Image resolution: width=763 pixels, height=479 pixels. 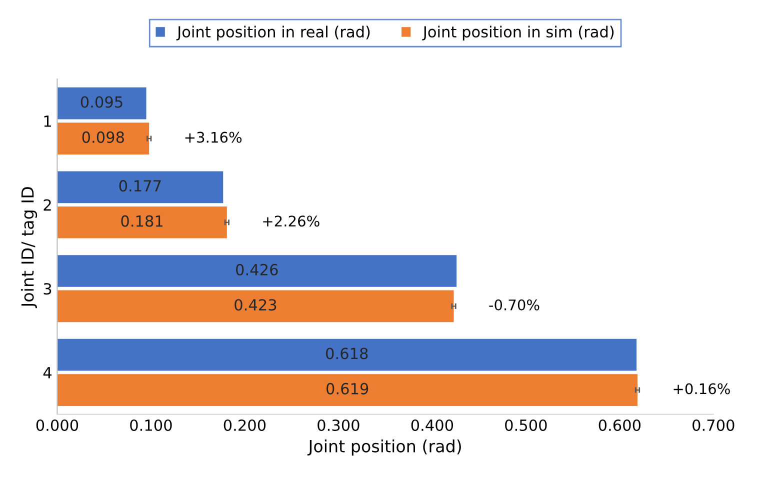 I want to click on annotation: +0.16%, so click(x=702, y=388).